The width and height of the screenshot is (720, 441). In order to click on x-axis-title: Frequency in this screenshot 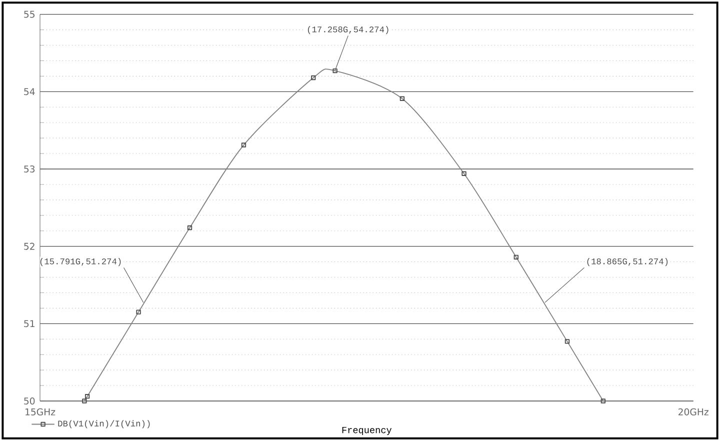, I will do `click(367, 431)`.